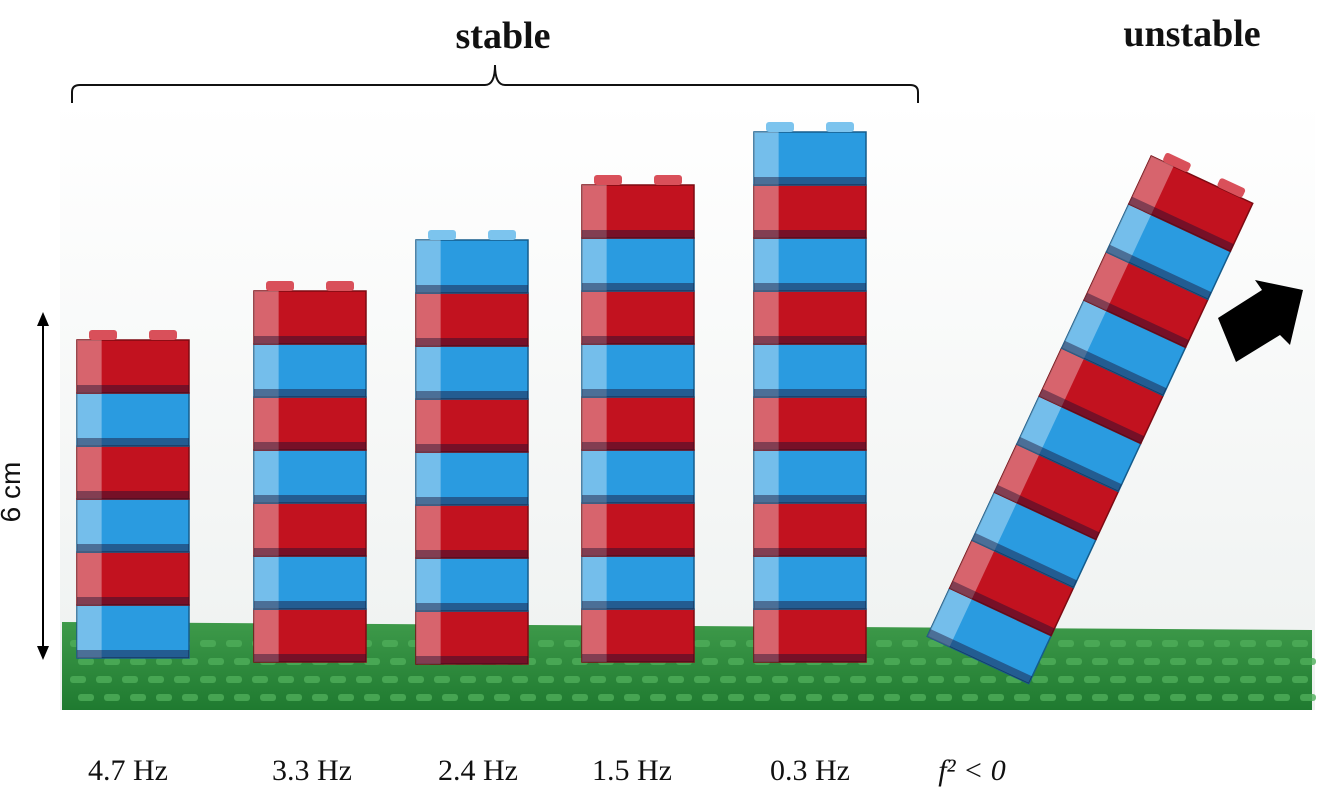 This screenshot has height=800, width=1325. I want to click on frequency-label: f² < 0, so click(972, 770).